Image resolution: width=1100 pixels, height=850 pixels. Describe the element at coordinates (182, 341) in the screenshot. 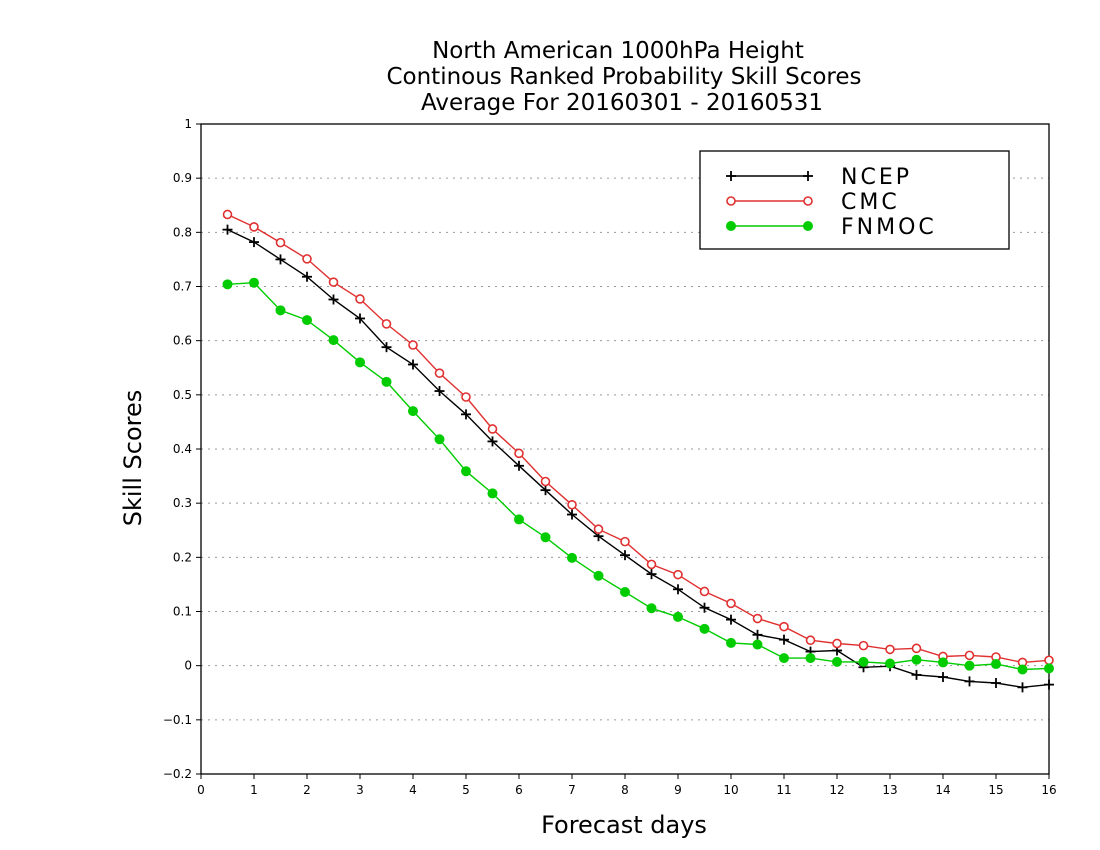

I see `y-tick-label: 0.6` at that location.